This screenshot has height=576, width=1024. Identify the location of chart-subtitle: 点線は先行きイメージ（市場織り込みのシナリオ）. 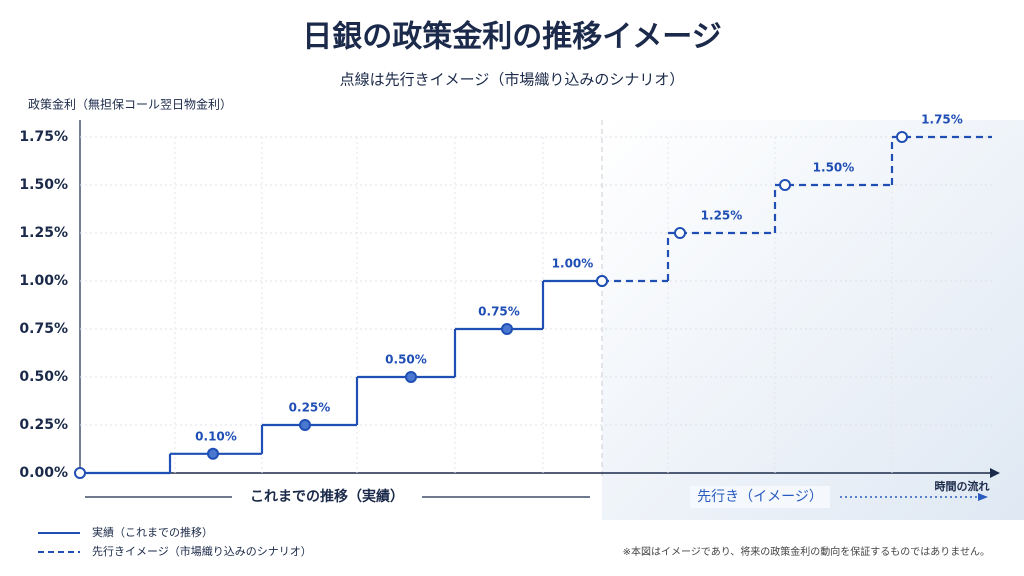
(512, 80).